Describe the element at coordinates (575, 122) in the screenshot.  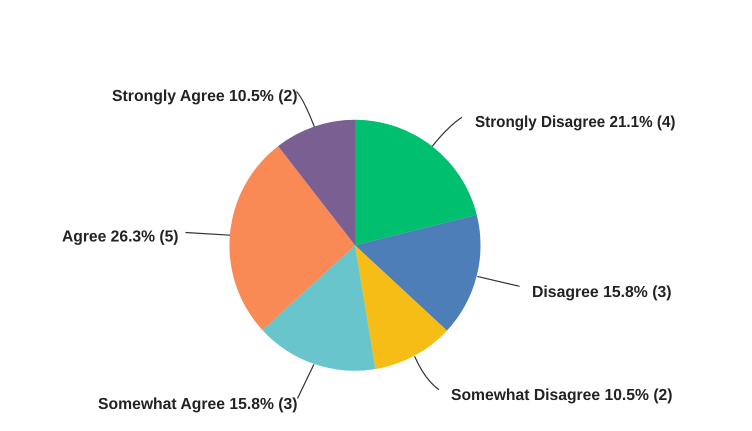
I see `svg-text: Strongly Disagree 21.1% (4)` at that location.